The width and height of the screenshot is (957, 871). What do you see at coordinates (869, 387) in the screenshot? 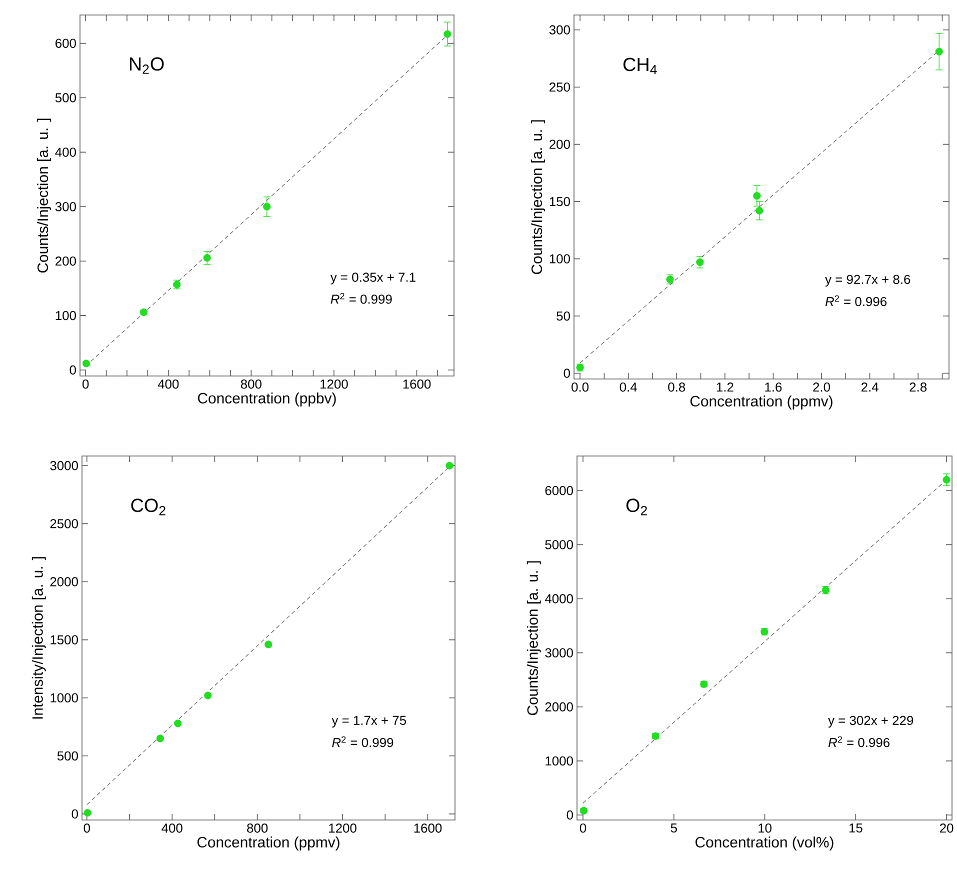
I see `x-tick-label: 2.4` at bounding box center [869, 387].